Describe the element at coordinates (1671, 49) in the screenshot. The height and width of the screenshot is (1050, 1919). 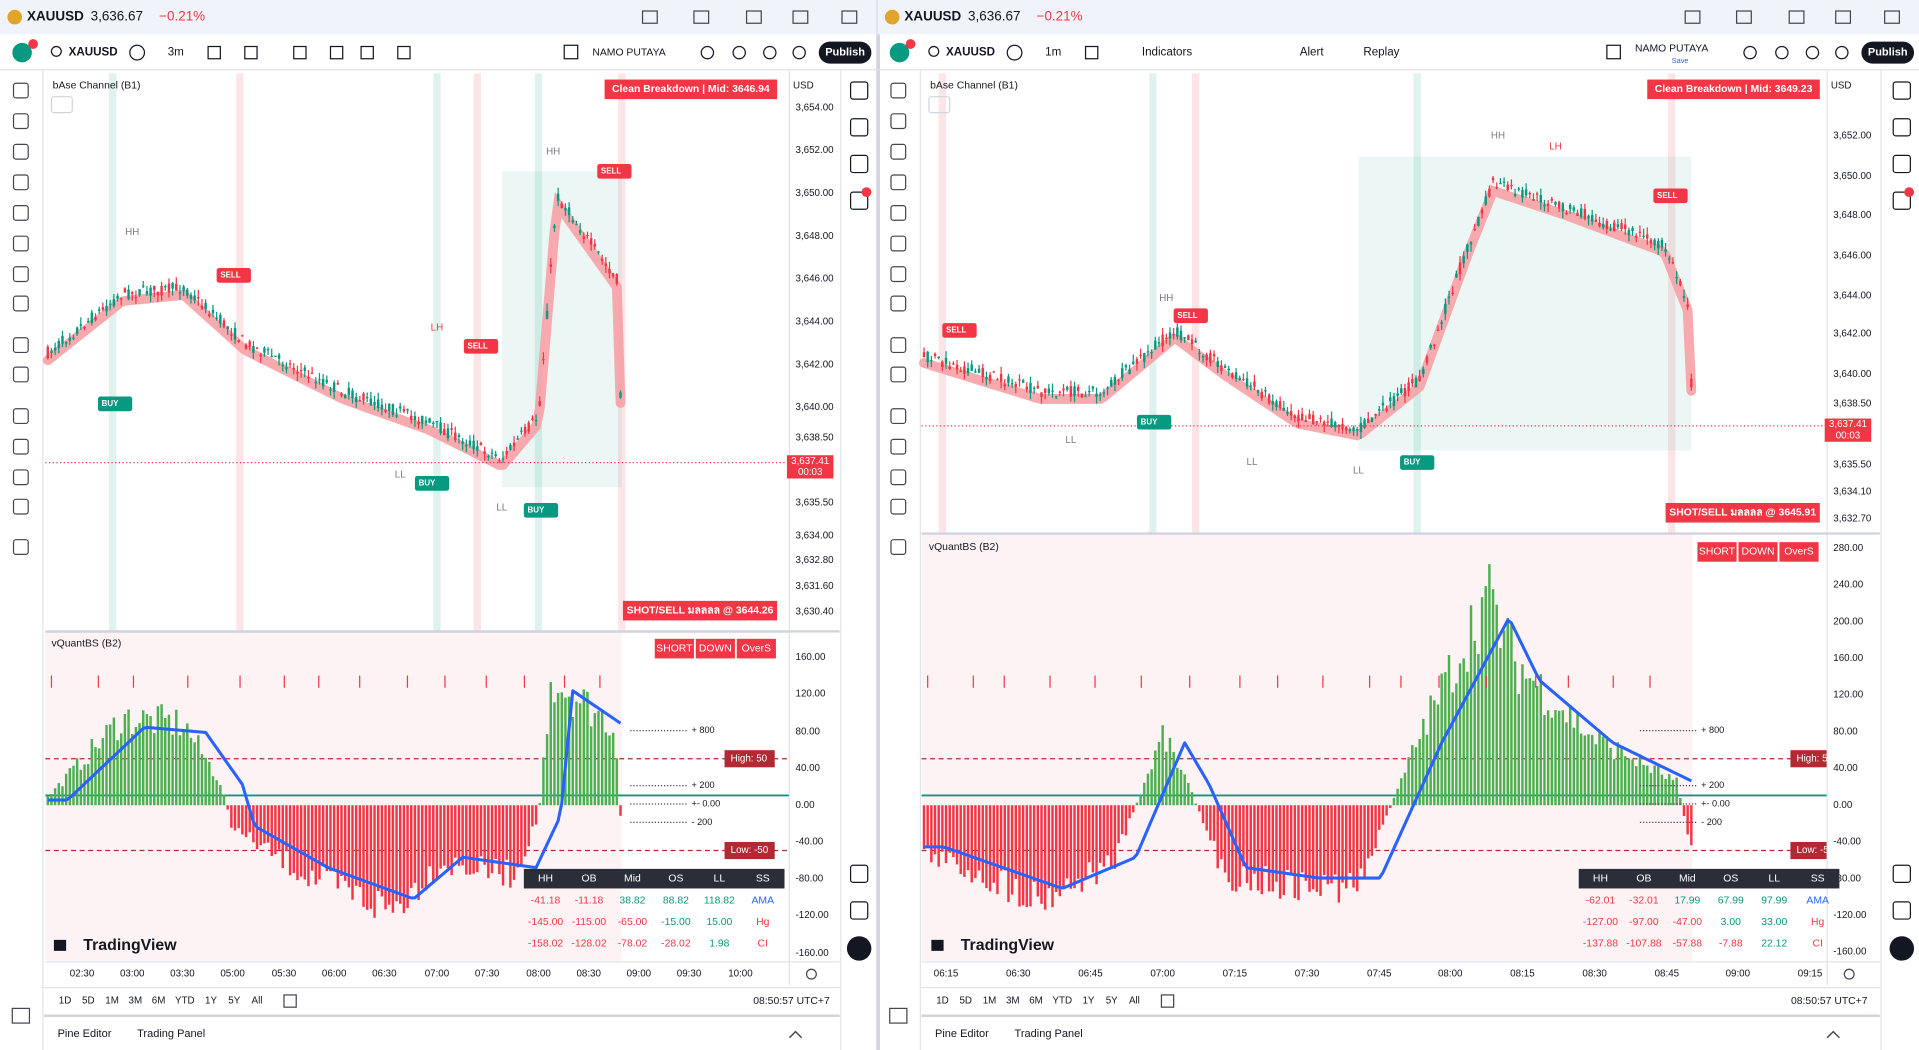
I see `layout-name: NAMO PUTAYA` at that location.